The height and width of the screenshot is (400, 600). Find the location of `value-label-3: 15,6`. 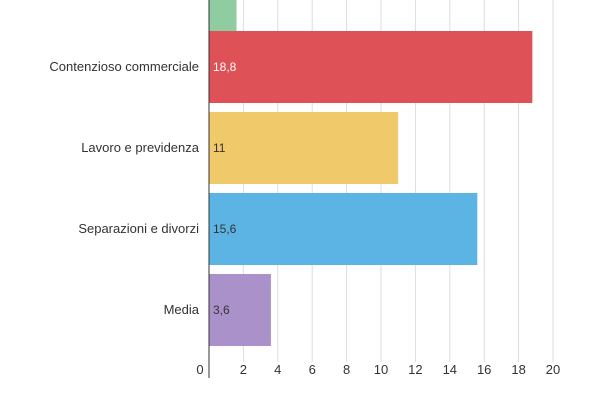

value-label-3: 15,6 is located at coordinates (225, 229).